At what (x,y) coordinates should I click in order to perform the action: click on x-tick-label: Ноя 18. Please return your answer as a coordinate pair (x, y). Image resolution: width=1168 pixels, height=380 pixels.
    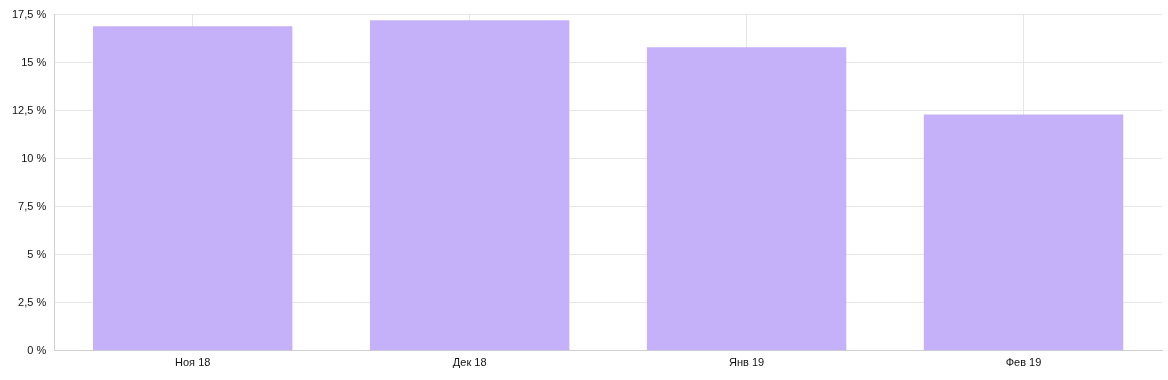
    Looking at the image, I should click on (193, 362).